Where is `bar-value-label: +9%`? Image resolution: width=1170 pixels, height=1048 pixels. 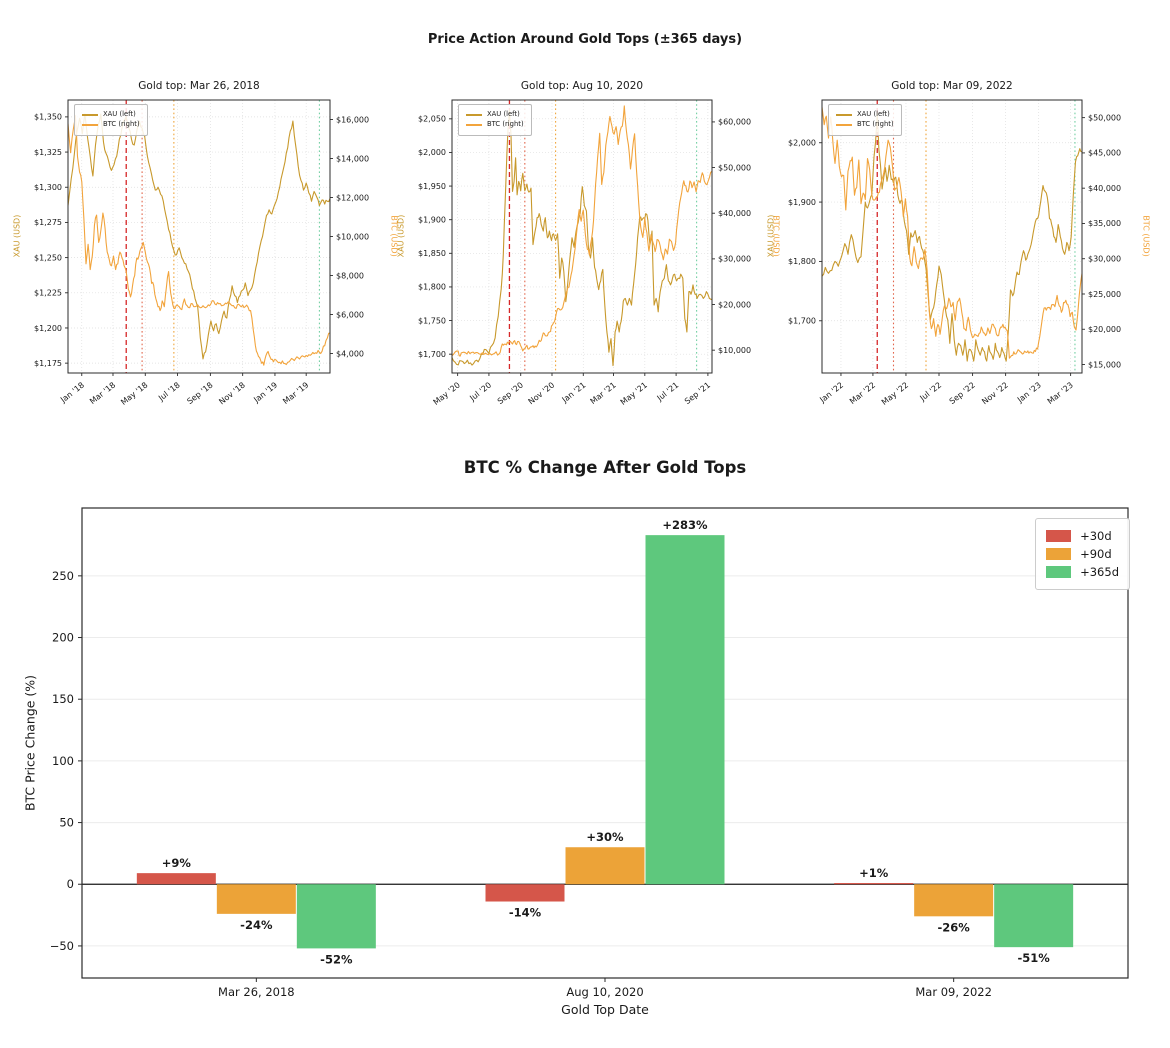 bar-value-label: +9% is located at coordinates (177, 863).